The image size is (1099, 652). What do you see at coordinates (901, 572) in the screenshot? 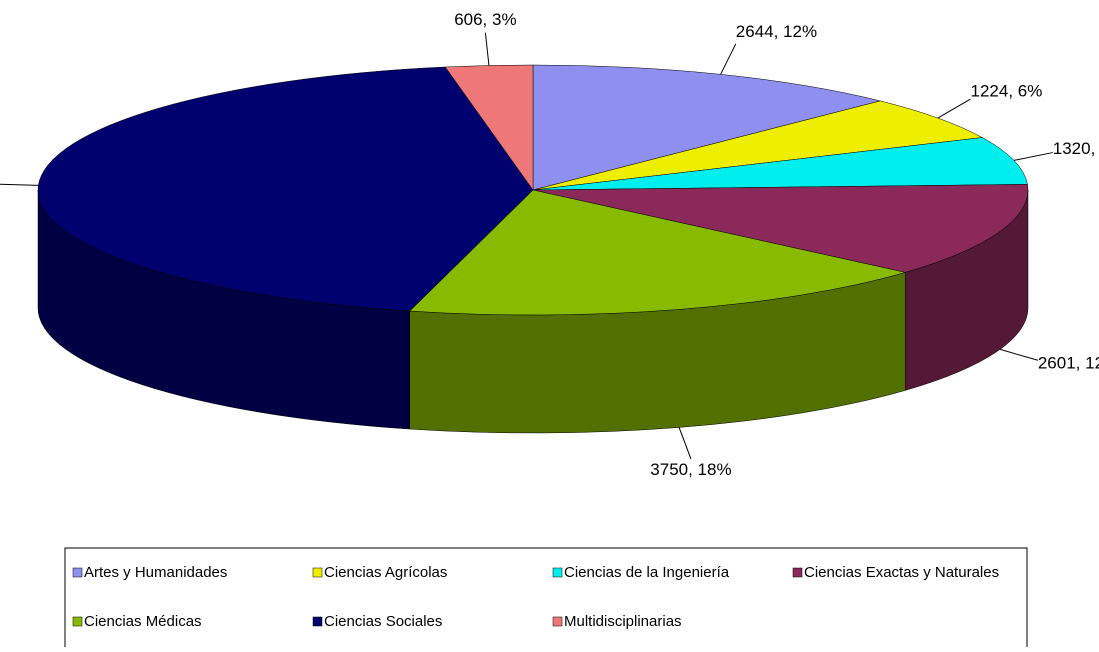
I see `legend-label: Ciencias Exactas y Naturales` at bounding box center [901, 572].